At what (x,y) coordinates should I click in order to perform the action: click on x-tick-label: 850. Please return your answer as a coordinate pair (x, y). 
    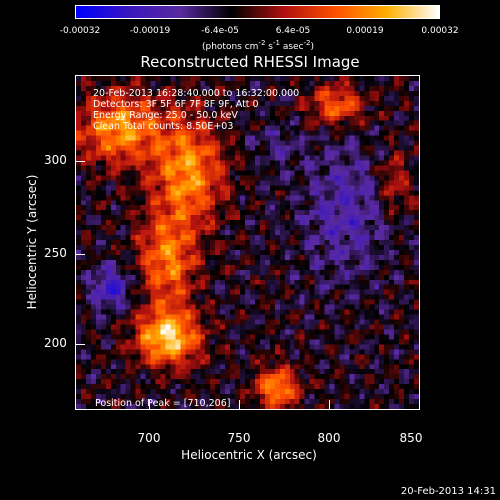
    Looking at the image, I should click on (411, 438).